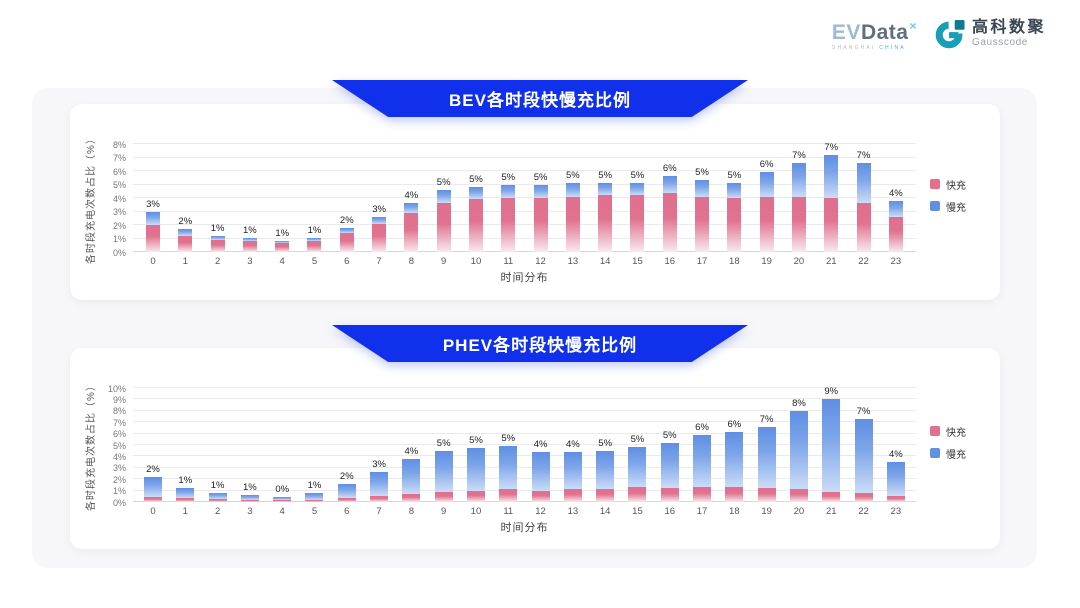 The height and width of the screenshot is (608, 1080). What do you see at coordinates (846, 32) in the screenshot?
I see `evdata-ev-text: EV` at bounding box center [846, 32].